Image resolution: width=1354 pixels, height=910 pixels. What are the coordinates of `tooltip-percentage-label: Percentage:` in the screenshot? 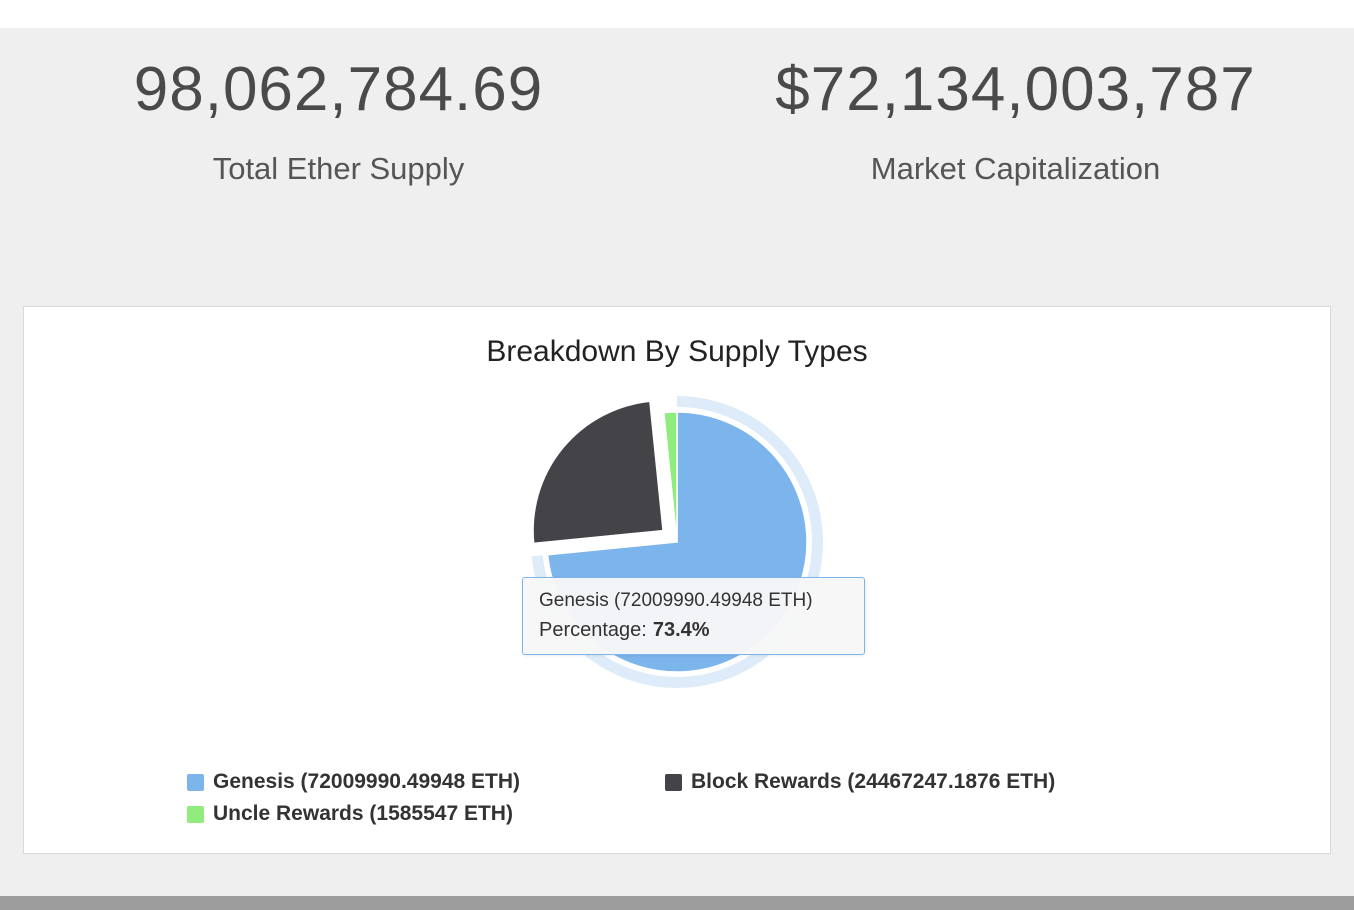 It's located at (593, 630).